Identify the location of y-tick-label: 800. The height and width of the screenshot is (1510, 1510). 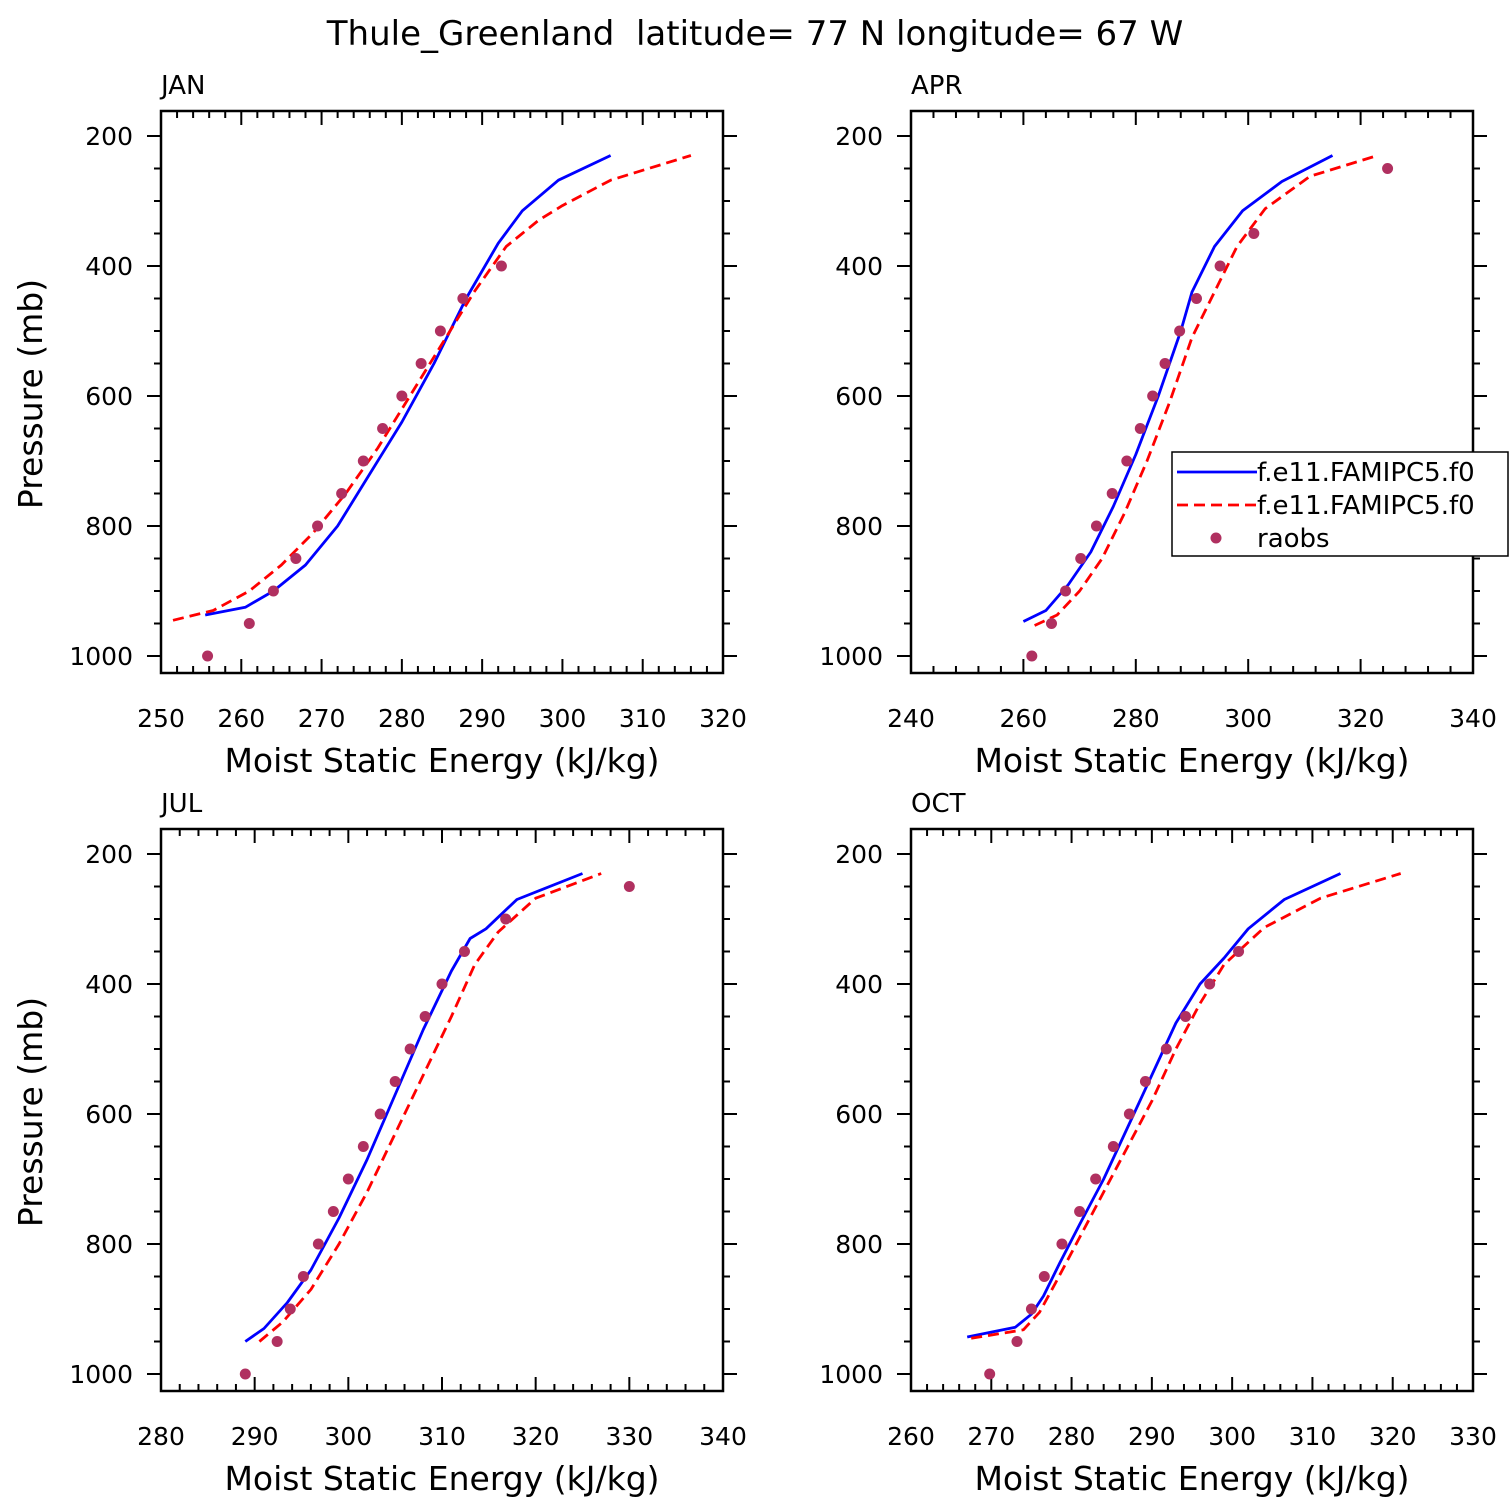
(859, 526).